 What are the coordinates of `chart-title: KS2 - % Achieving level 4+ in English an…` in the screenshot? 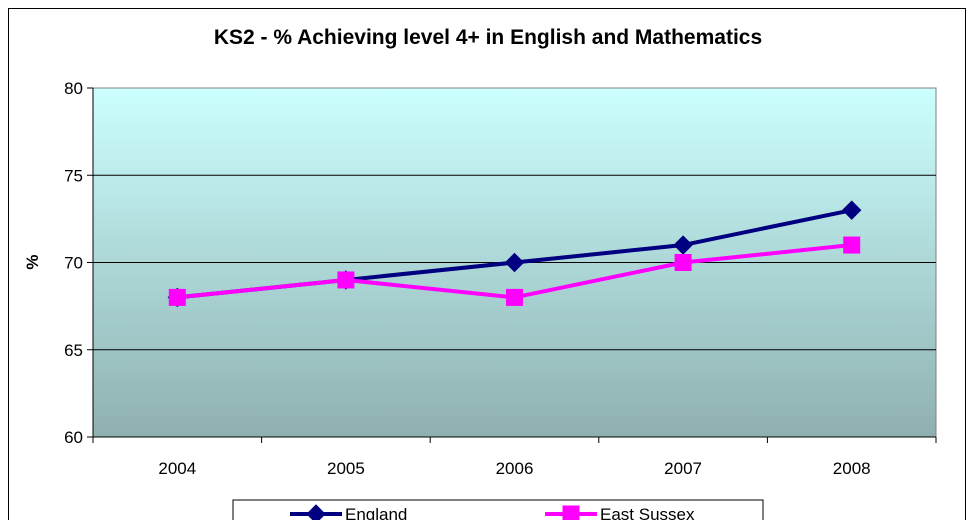 It's located at (488, 37).